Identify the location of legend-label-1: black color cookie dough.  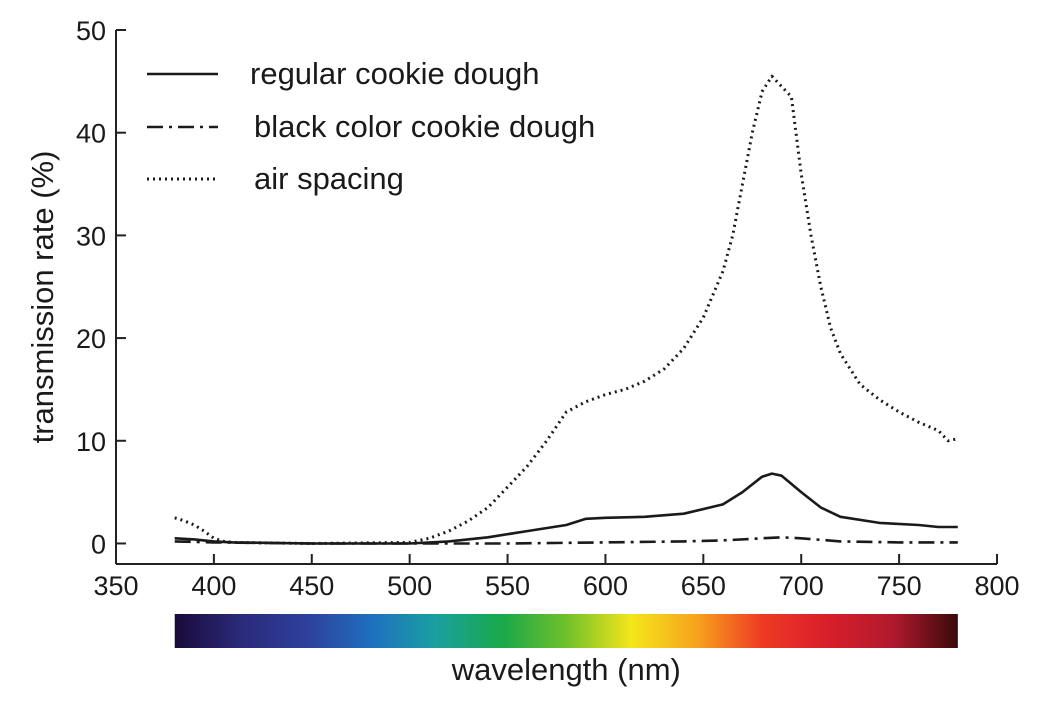
(424, 126).